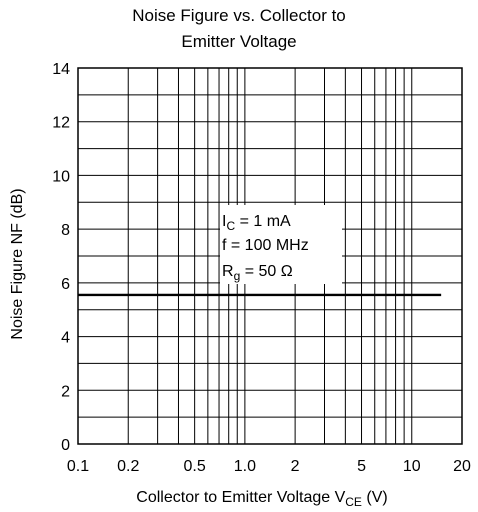  What do you see at coordinates (61, 176) in the screenshot?
I see `y-tick-label: 10` at bounding box center [61, 176].